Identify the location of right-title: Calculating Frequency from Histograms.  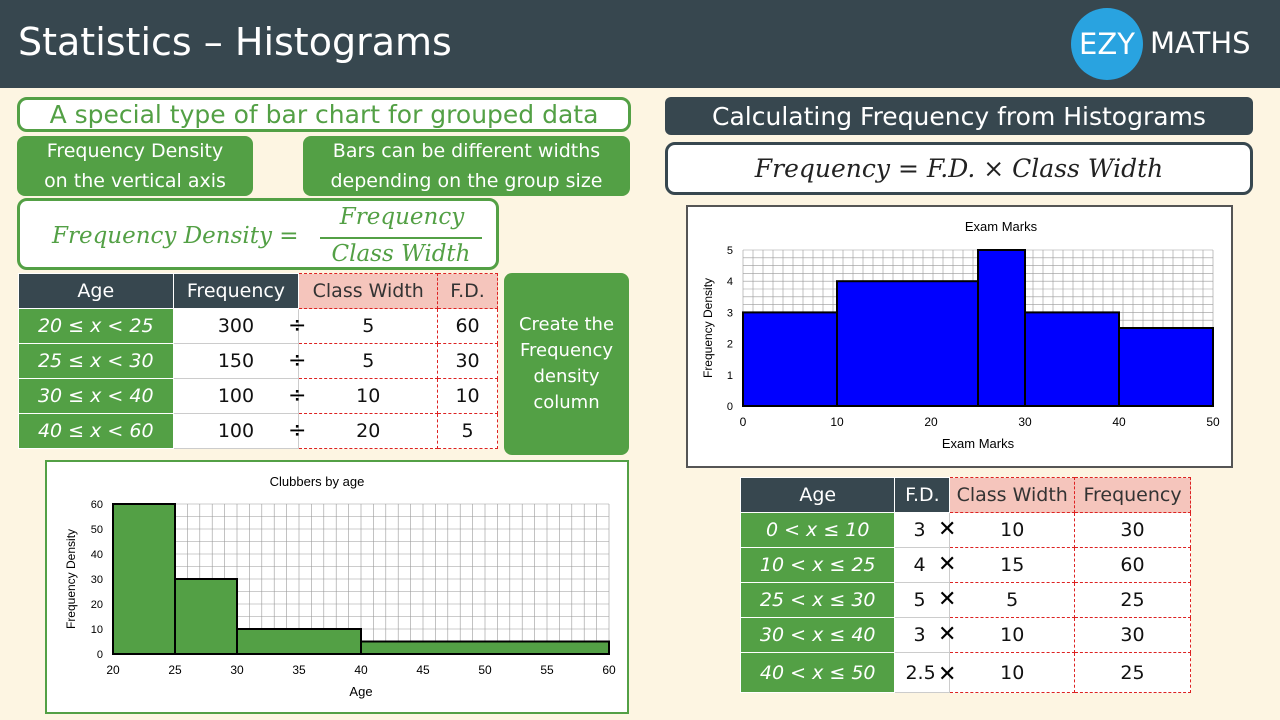
(959, 116).